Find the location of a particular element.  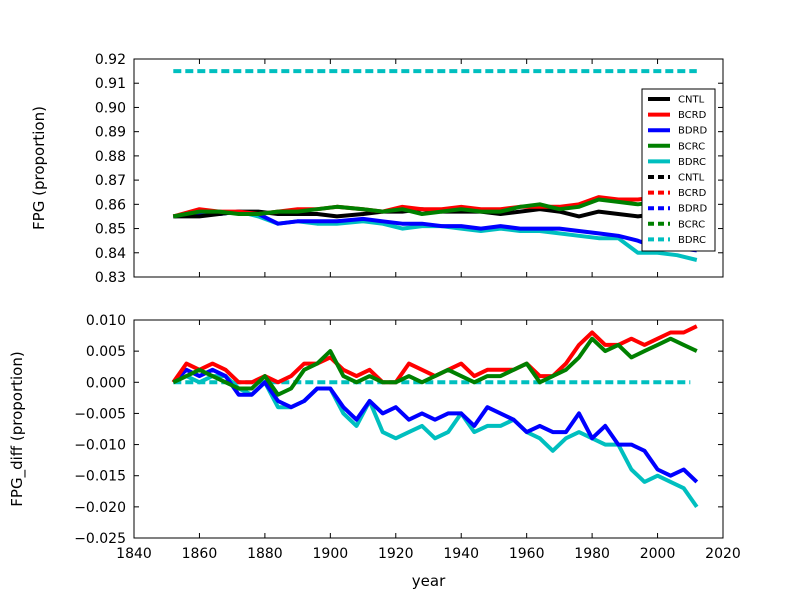

y-tick-label: 0.83 is located at coordinates (110, 278).